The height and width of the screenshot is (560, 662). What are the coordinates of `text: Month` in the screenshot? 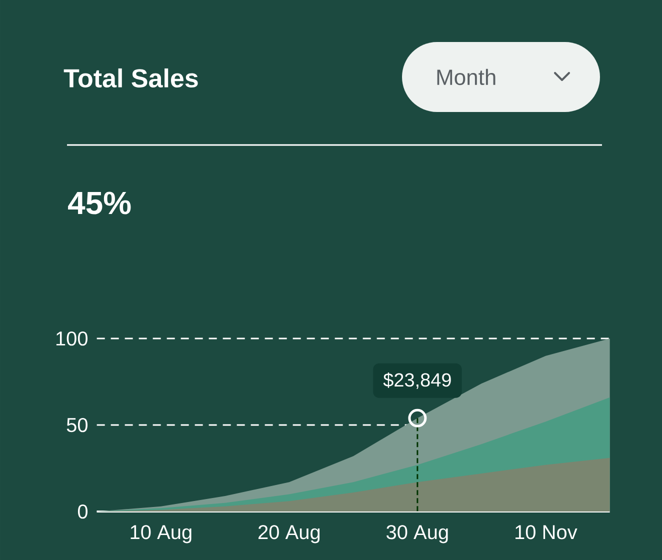 It's located at (466, 77).